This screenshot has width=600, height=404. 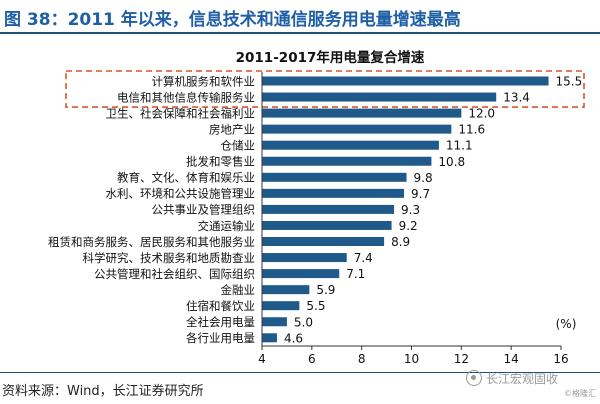 I want to click on value-label: 5.5, so click(x=315, y=306).